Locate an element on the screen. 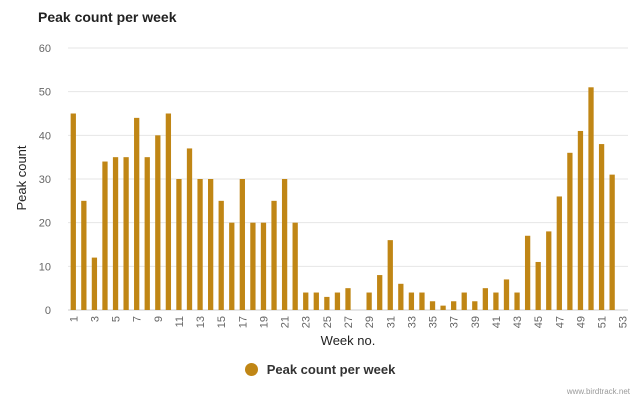  y-tick-label: 40 is located at coordinates (45, 136).